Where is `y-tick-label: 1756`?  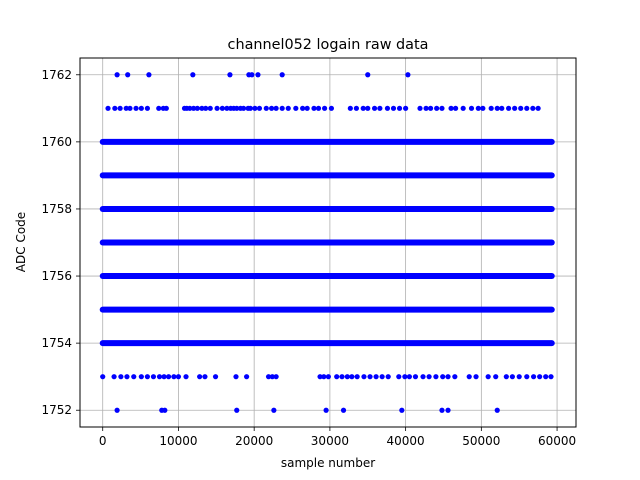
y-tick-label: 1756 is located at coordinates (56, 276).